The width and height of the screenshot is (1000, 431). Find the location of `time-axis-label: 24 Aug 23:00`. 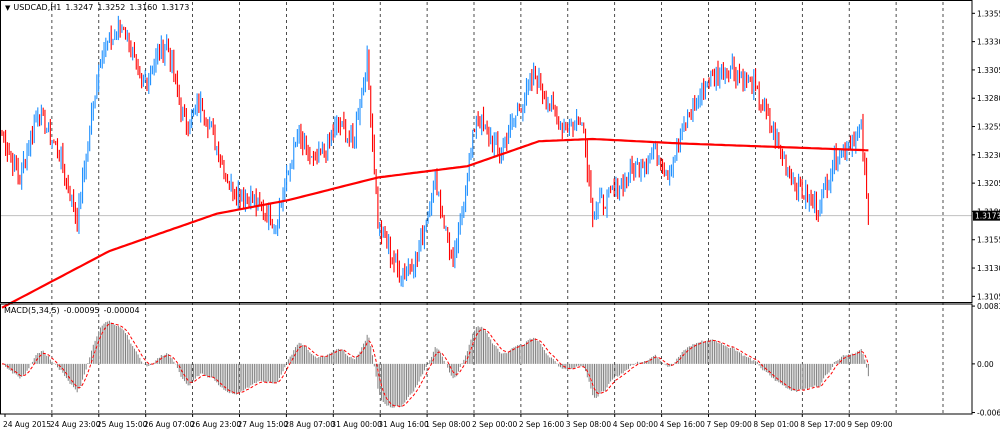

time-axis-label: 24 Aug 23:00 is located at coordinates (75, 424).